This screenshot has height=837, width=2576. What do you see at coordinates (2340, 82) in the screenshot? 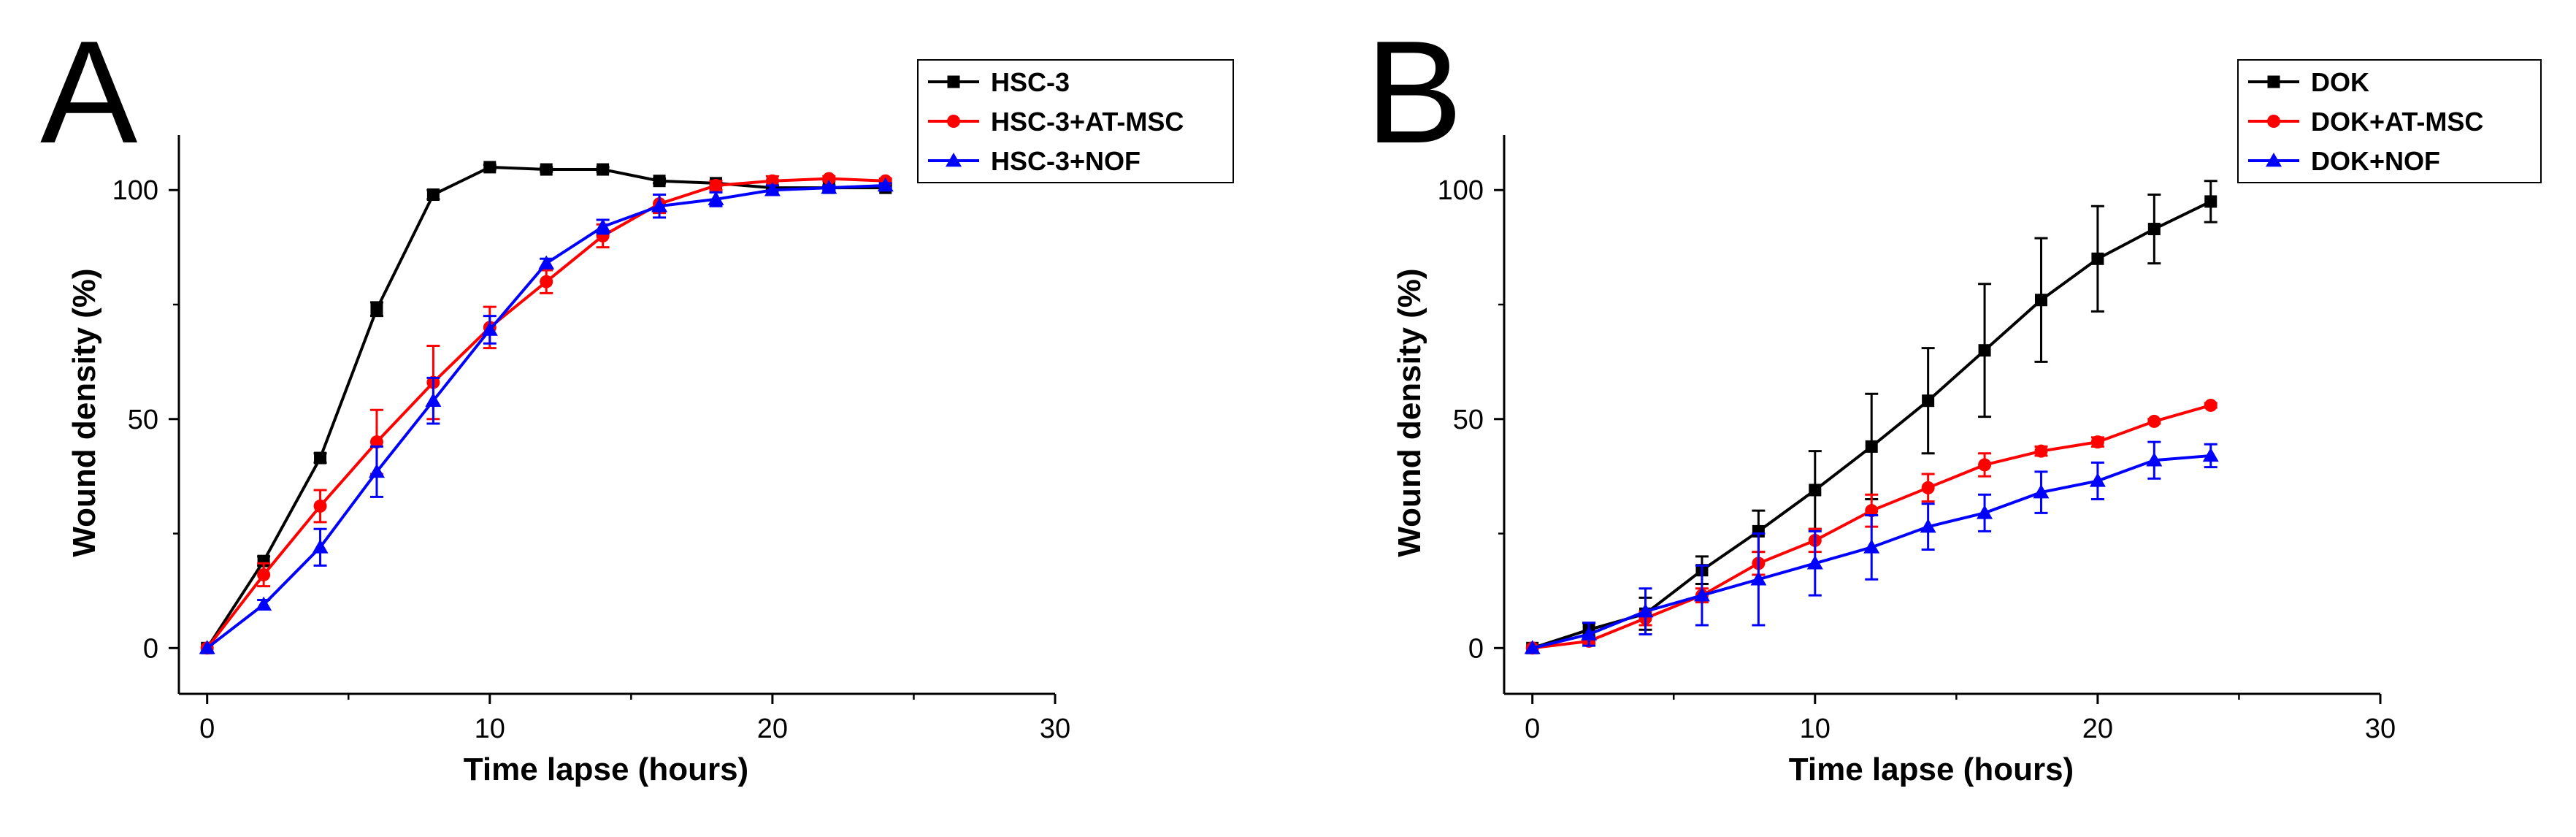
I see `legend-label: DOK` at bounding box center [2340, 82].